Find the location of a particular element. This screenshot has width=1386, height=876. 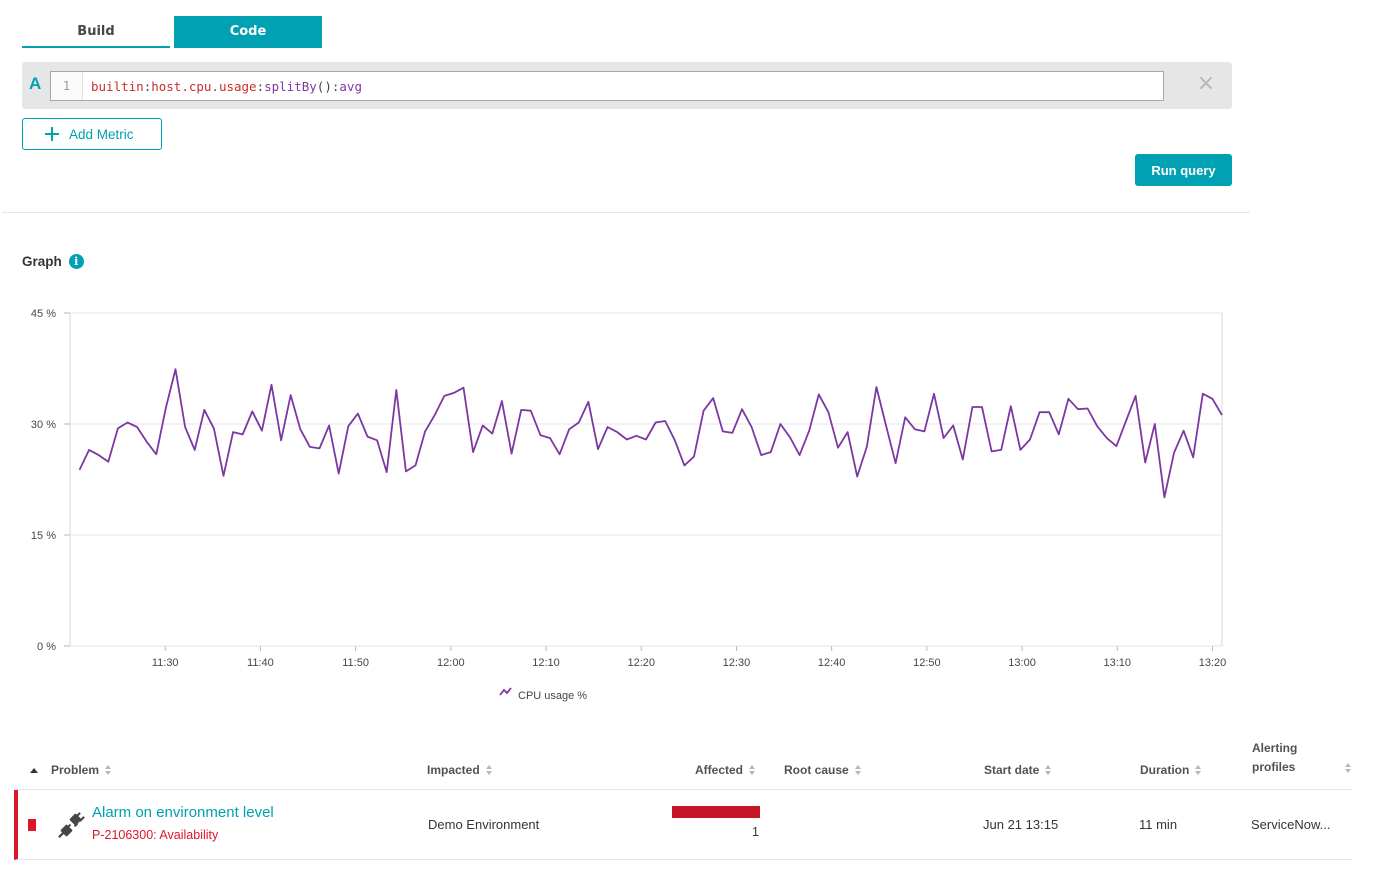

header-label: Start date is located at coordinates (1012, 770).